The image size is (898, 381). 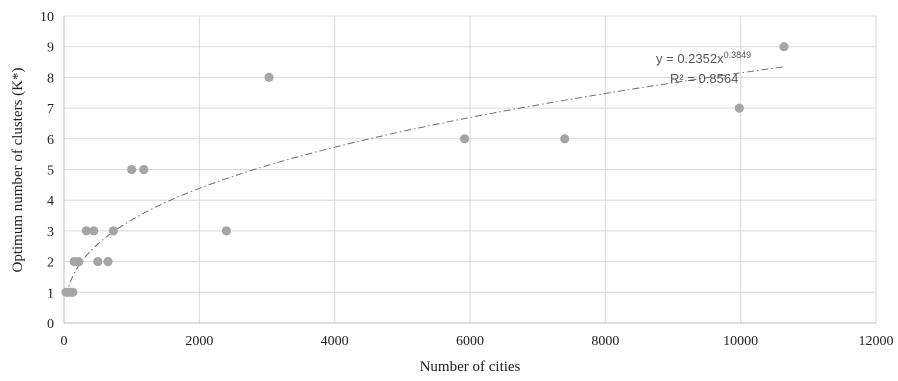 What do you see at coordinates (50, 293) in the screenshot?
I see `y-tick-label: 1` at bounding box center [50, 293].